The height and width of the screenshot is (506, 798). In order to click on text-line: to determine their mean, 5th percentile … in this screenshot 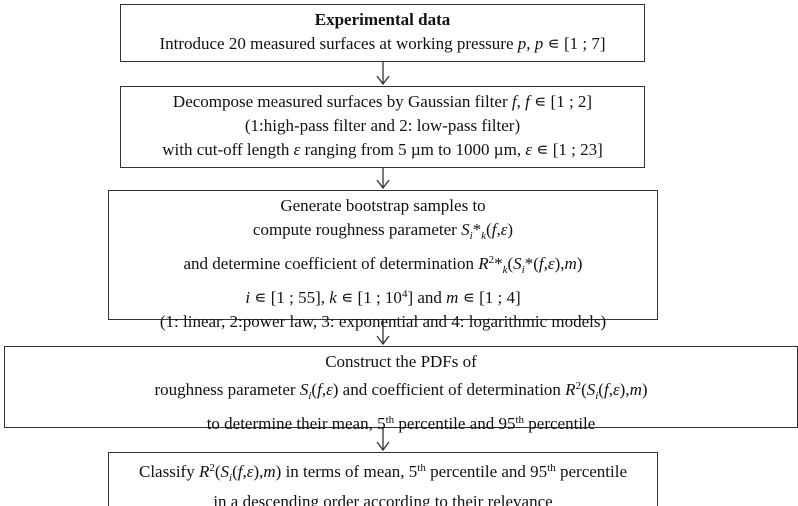, I will do `click(401, 422)`.